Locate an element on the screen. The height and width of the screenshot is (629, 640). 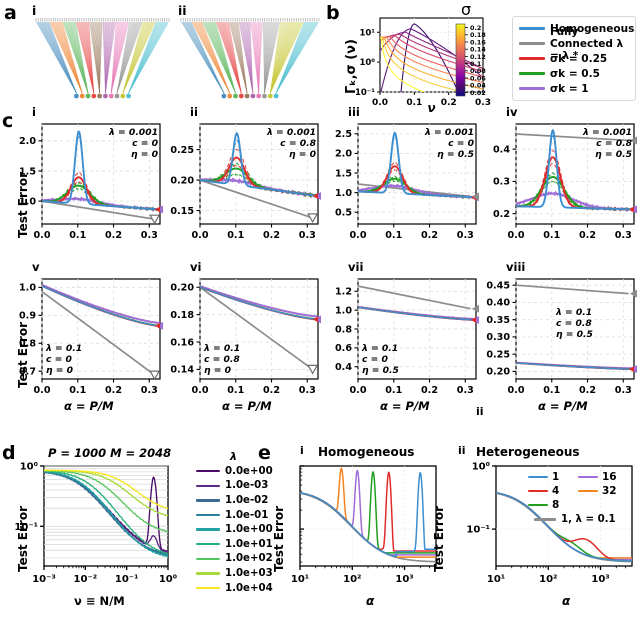
panel-c-viii-plot: 0.20 0.25 0.30 0.35 0.40 0.45 0.0 0.1 0.2 0.3 is located at coordinates (561, 337).